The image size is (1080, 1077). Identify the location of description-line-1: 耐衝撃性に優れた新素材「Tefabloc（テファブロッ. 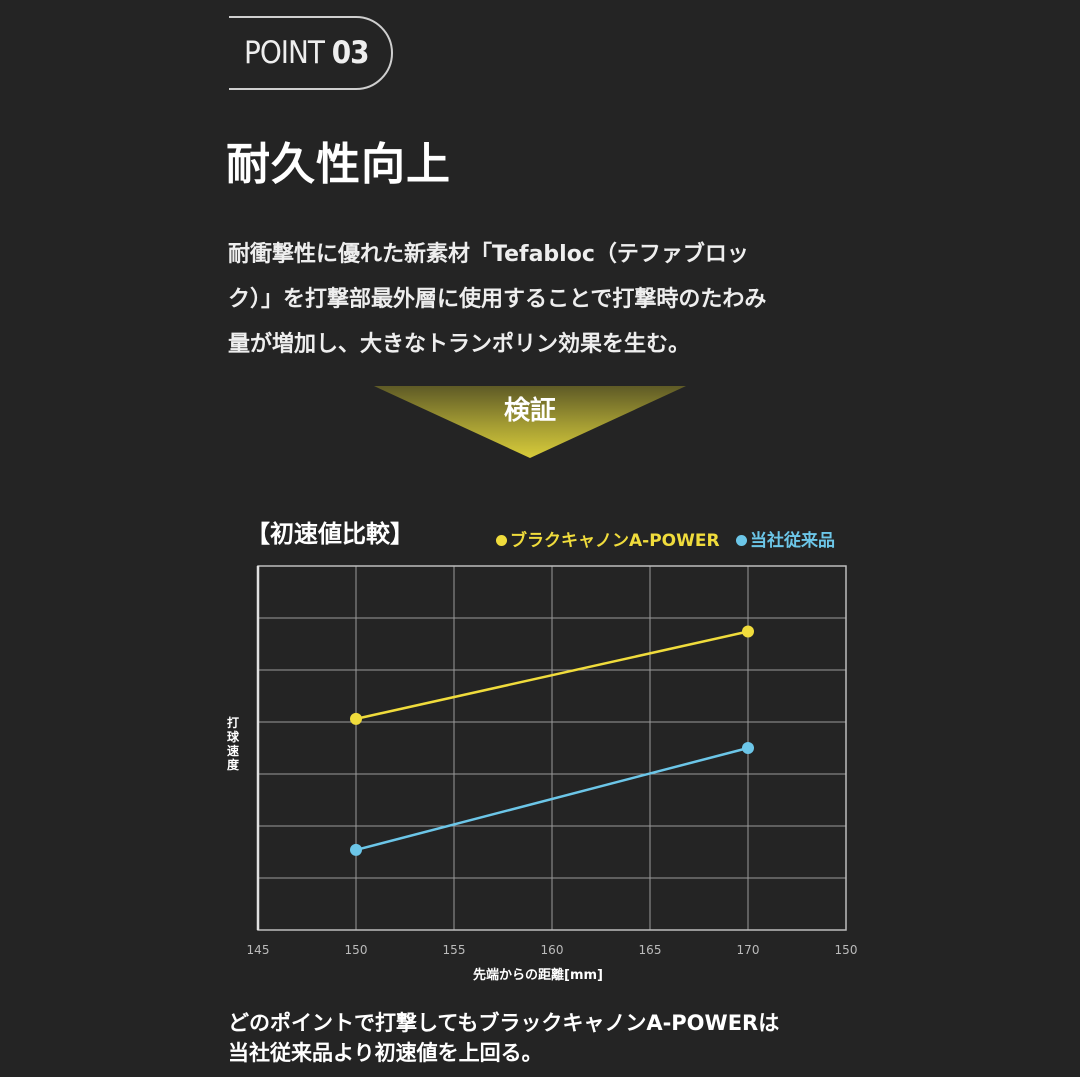
(488, 254).